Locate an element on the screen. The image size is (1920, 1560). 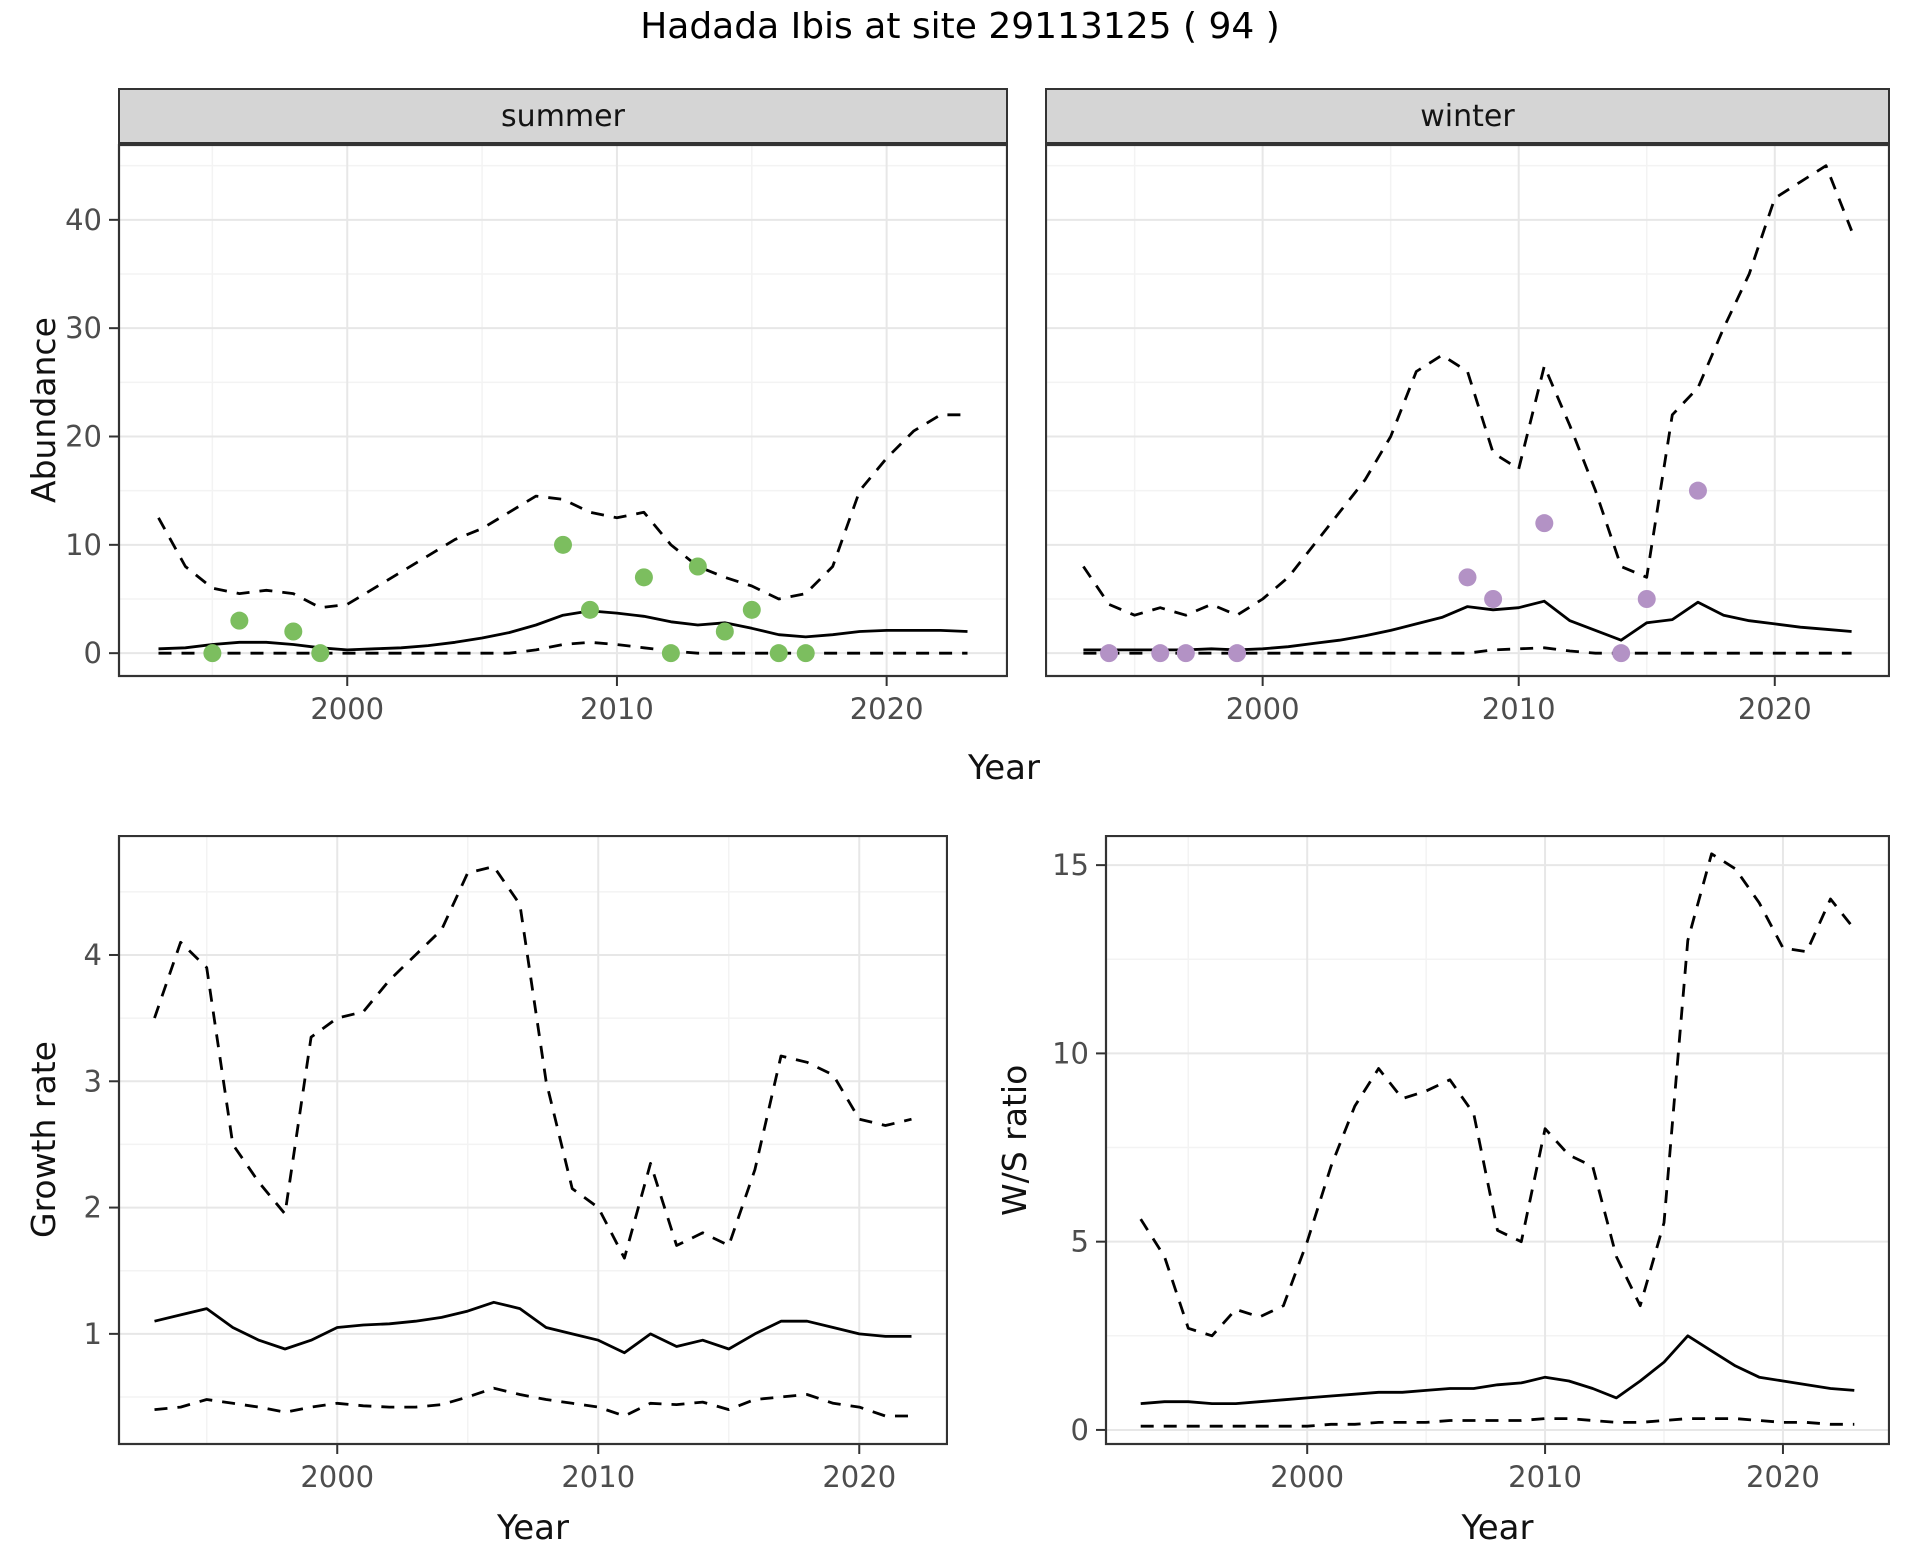
svg-text: 30 is located at coordinates (83, 328).